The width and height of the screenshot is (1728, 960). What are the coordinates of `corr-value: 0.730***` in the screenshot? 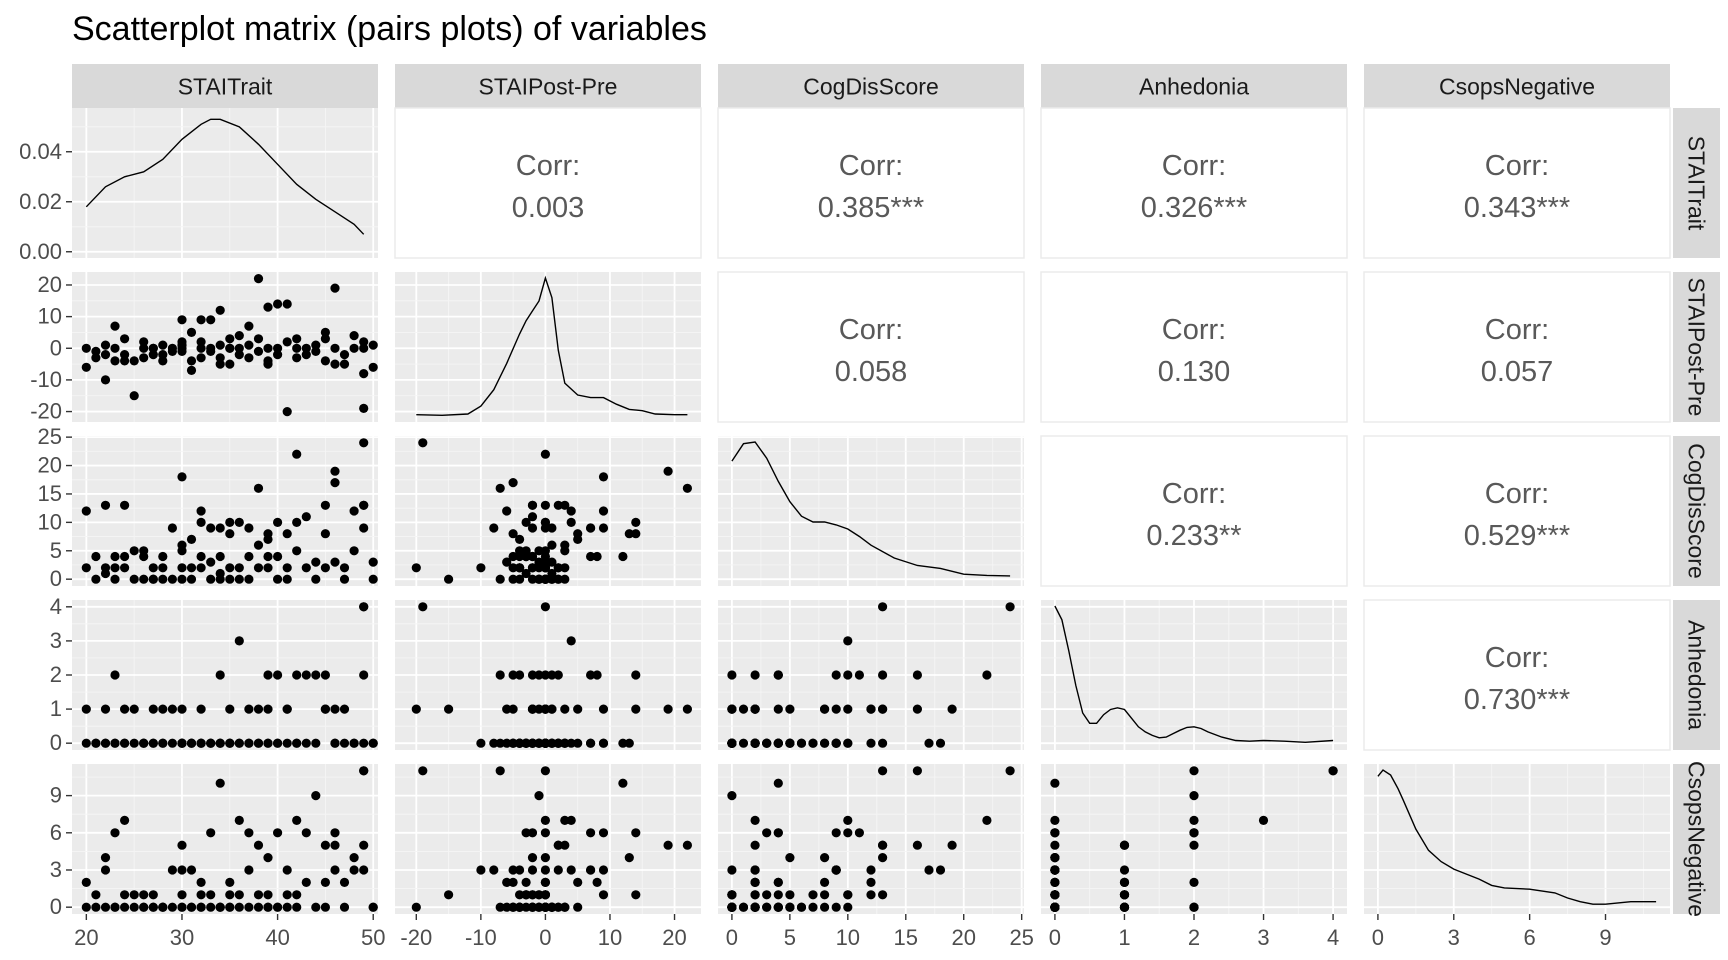 It's located at (1517, 700).